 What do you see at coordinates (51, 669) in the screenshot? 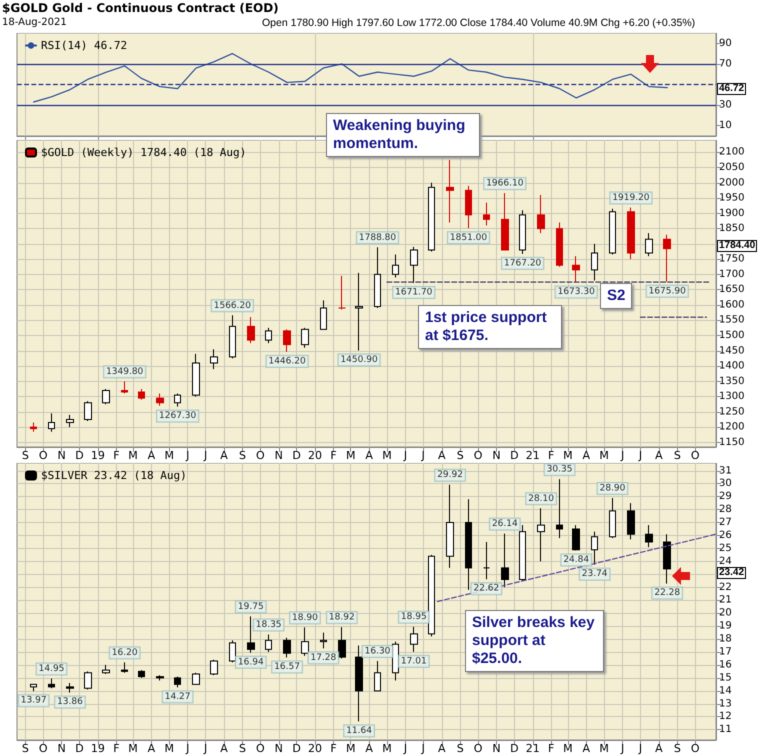
I see `annotation: 14.95` at bounding box center [51, 669].